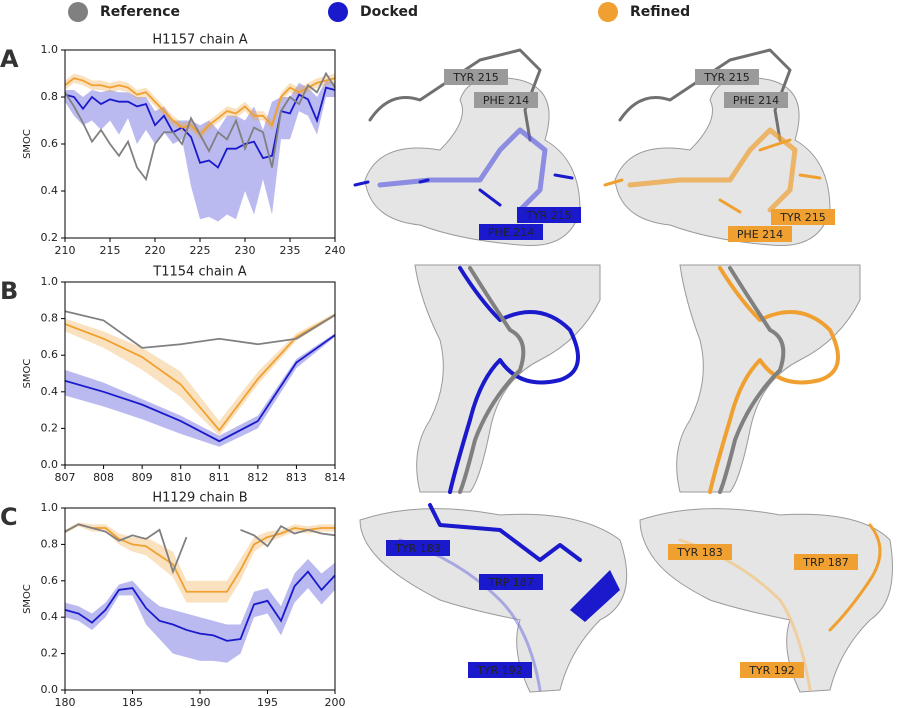 The width and height of the screenshot is (900, 708). Describe the element at coordinates (335, 702) in the screenshot. I see `x-tick-label: 200` at that location.